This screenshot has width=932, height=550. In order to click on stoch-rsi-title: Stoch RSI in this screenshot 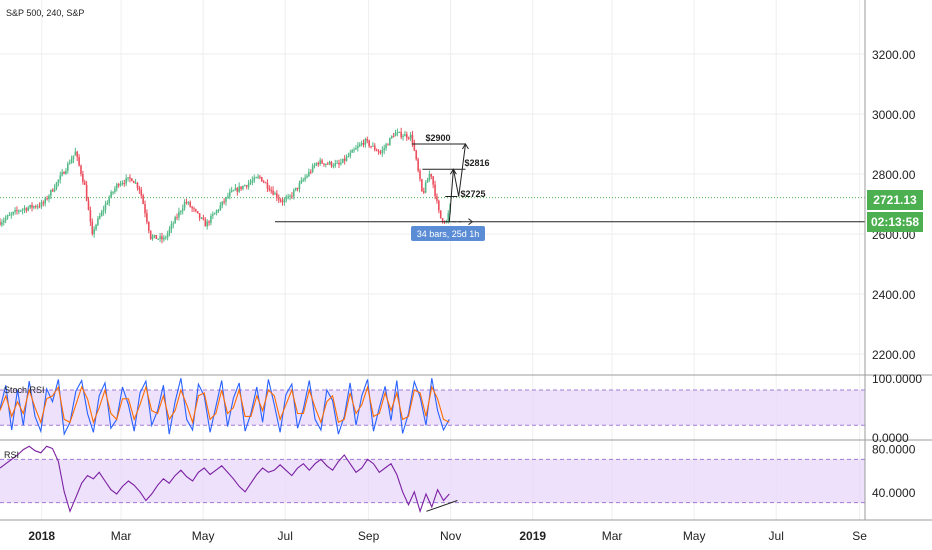, I will do `click(24, 390)`.